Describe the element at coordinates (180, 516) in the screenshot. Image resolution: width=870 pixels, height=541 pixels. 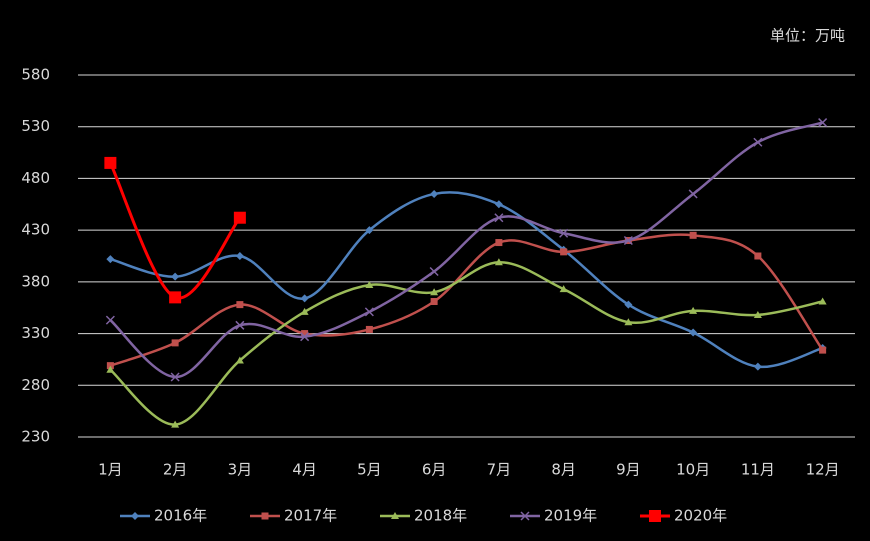
I see `legend-label: 2016年` at that location.